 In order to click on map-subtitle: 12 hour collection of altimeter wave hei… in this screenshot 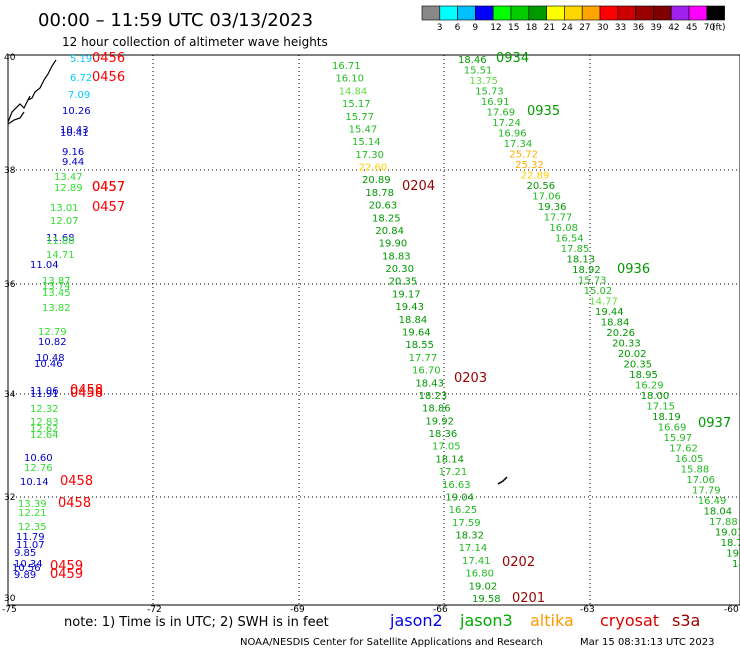, I will do `click(195, 42)`.